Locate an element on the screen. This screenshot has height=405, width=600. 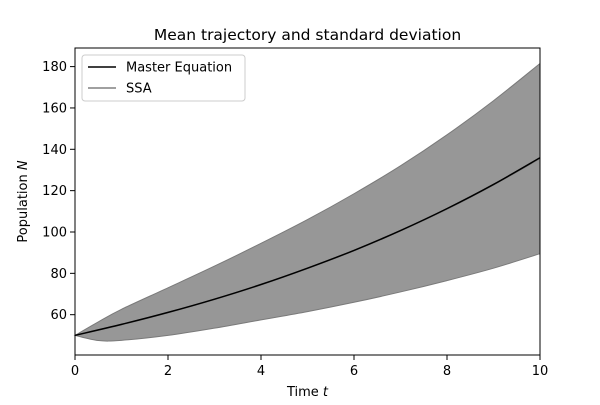
legend: Master Equation SSA is located at coordinates (163, 78).